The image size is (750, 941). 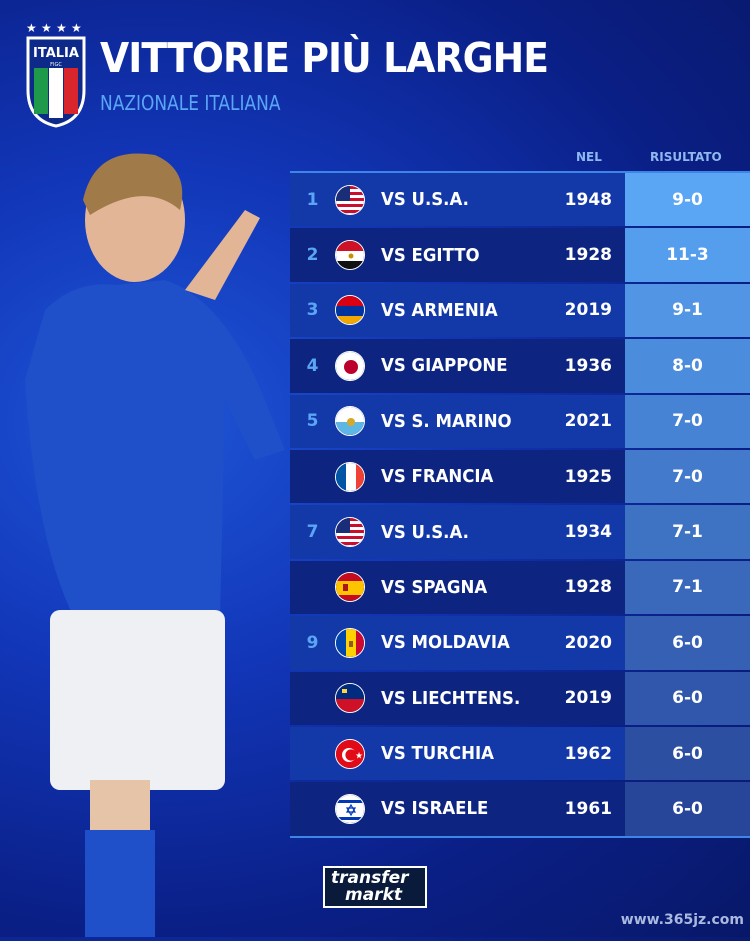 What do you see at coordinates (520, 532) in the screenshot?
I see `table-row: 7 VS U.S.A. 1934 7-1` at bounding box center [520, 532].